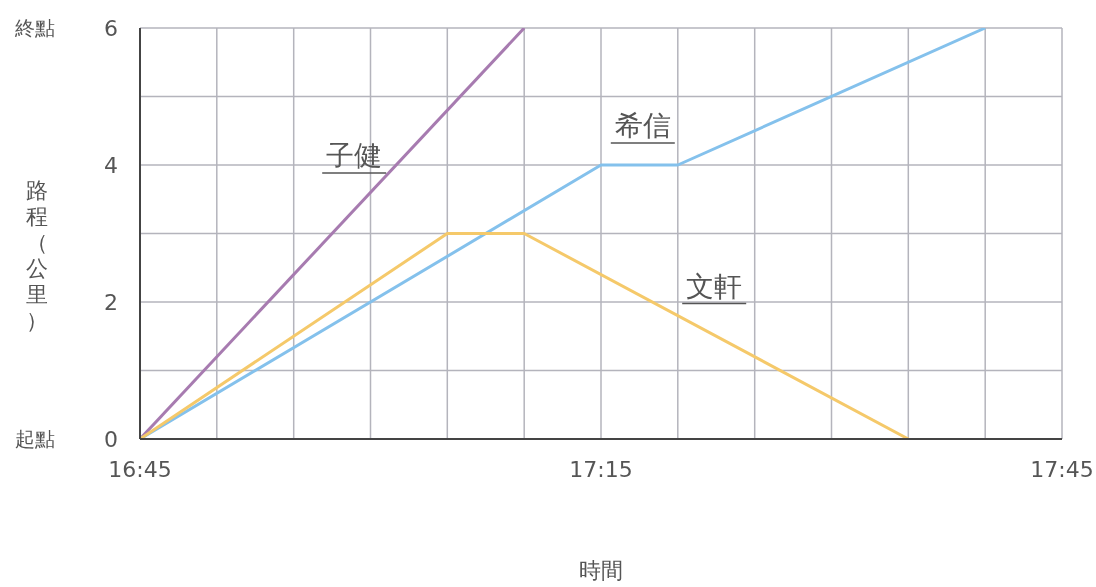 This screenshot has width=1096, height=587. What do you see at coordinates (35, 439) in the screenshot?
I see `text: 起點` at bounding box center [35, 439].